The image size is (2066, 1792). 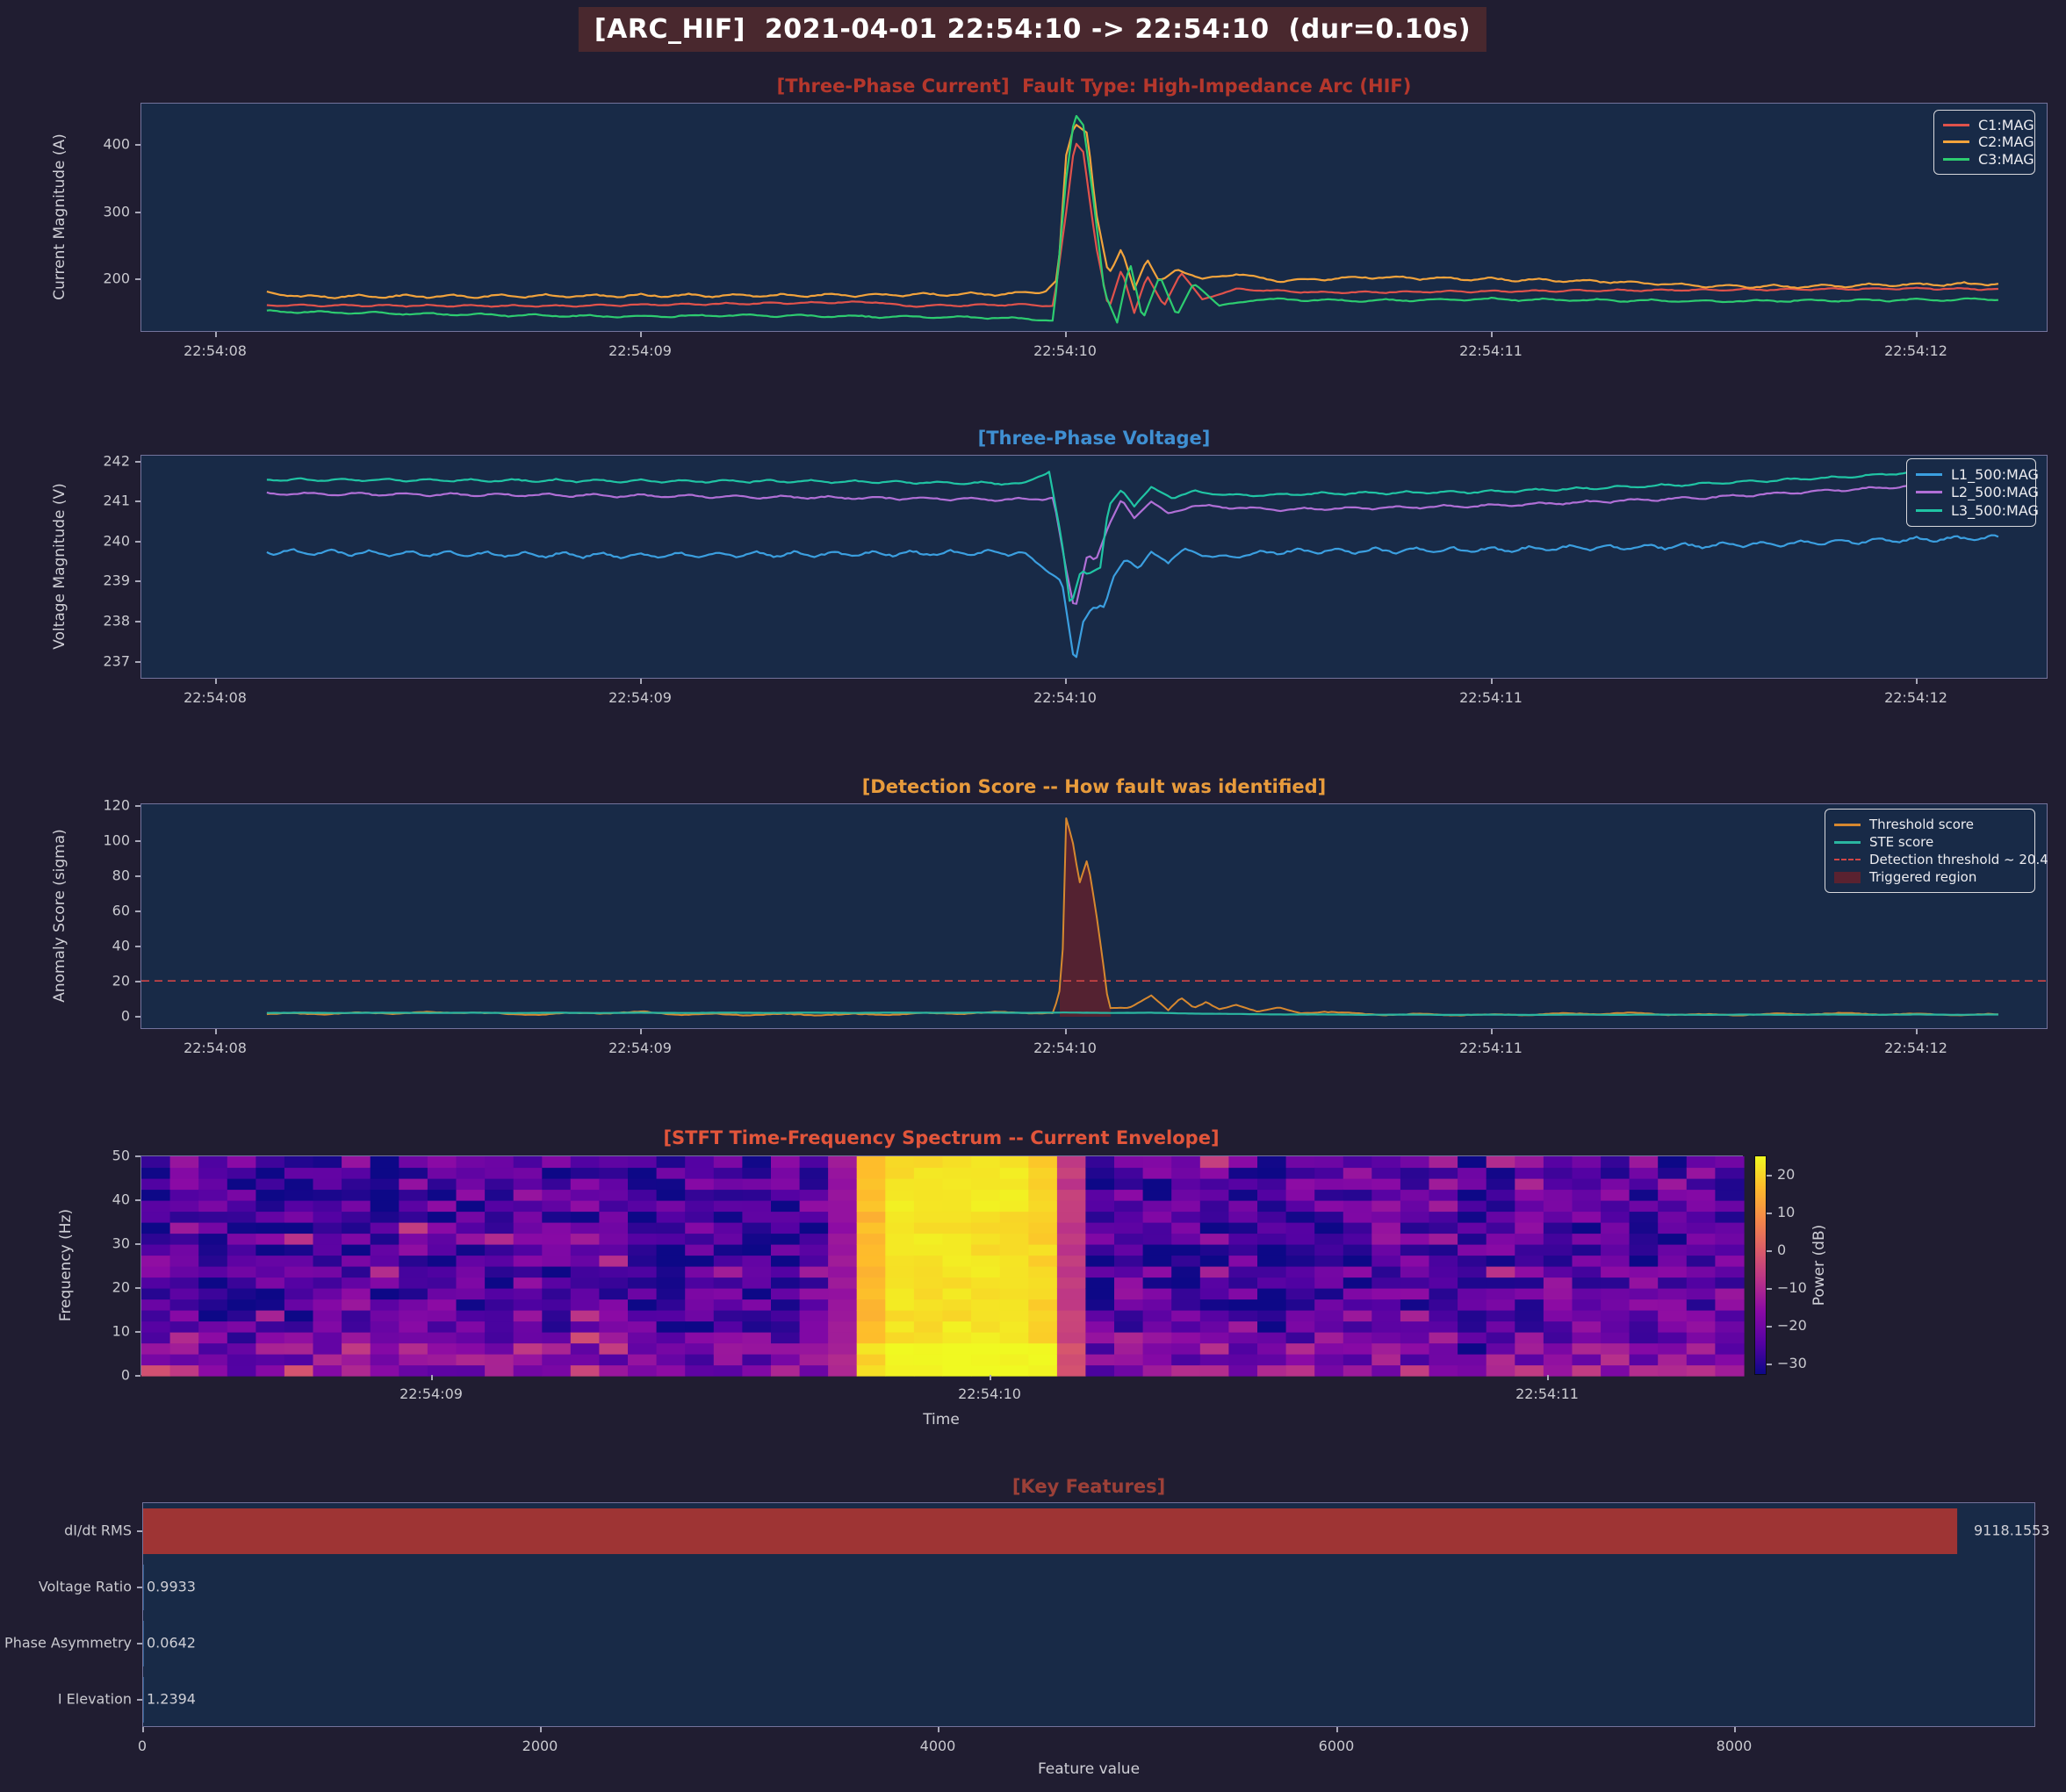 What do you see at coordinates (117, 840) in the screenshot?
I see `y-tick-label: 100` at bounding box center [117, 840].